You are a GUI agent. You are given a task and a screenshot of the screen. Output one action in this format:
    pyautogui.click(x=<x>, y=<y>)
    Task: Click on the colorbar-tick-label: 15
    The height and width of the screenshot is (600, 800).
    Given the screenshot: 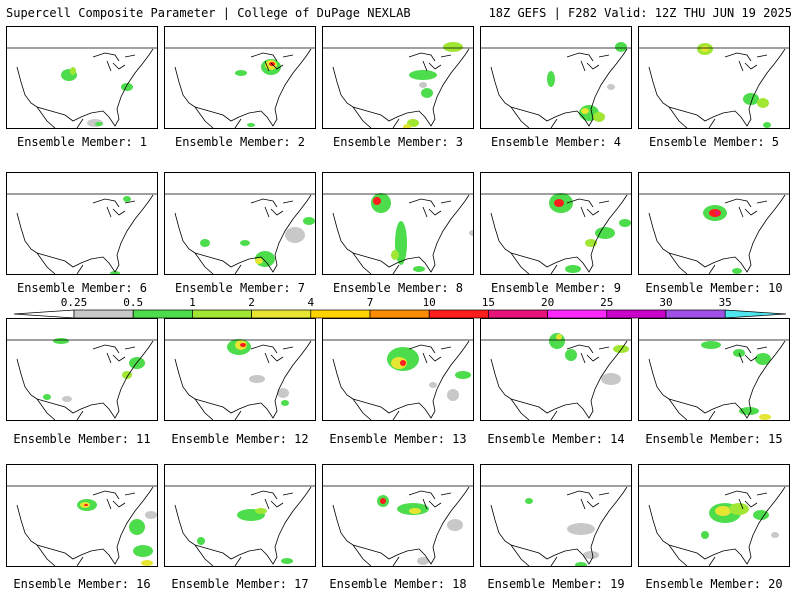 What is the action you would take?
    pyautogui.click(x=488, y=302)
    